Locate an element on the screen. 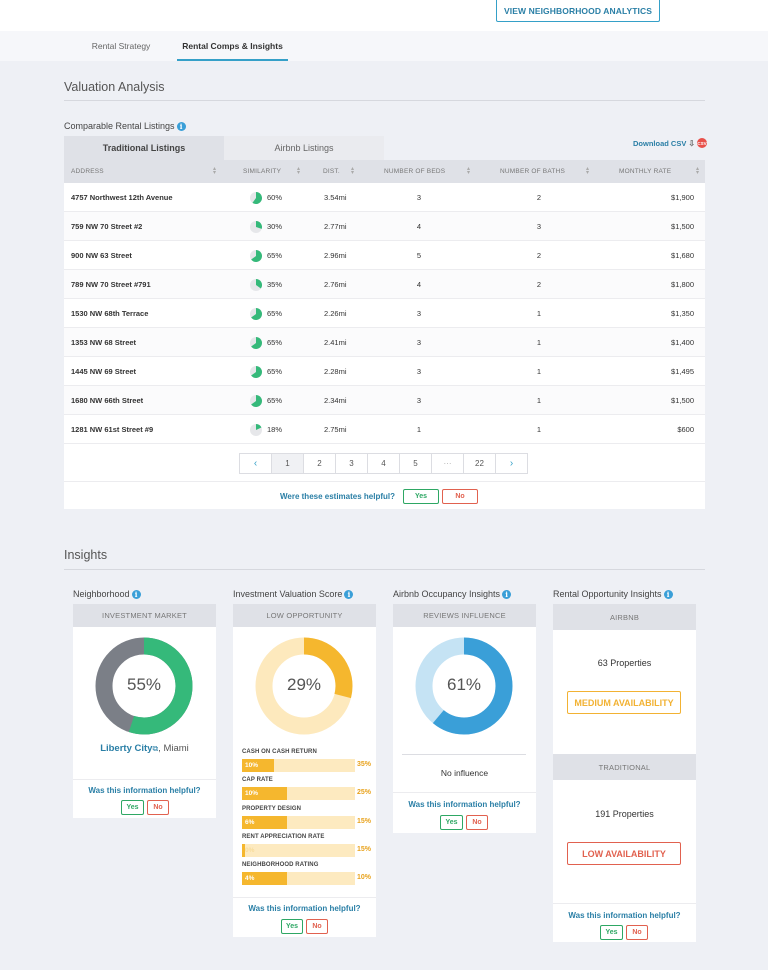 This screenshot has height=970, width=768. external-link-icon: ⧉ is located at coordinates (155, 748).